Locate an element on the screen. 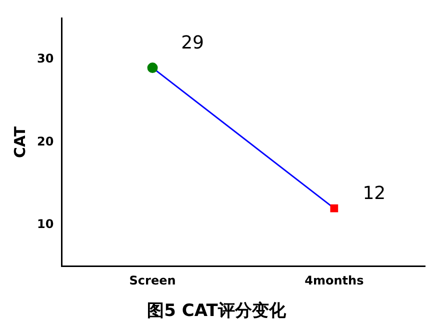 The width and height of the screenshot is (445, 330). data-label: 12 is located at coordinates (374, 193).